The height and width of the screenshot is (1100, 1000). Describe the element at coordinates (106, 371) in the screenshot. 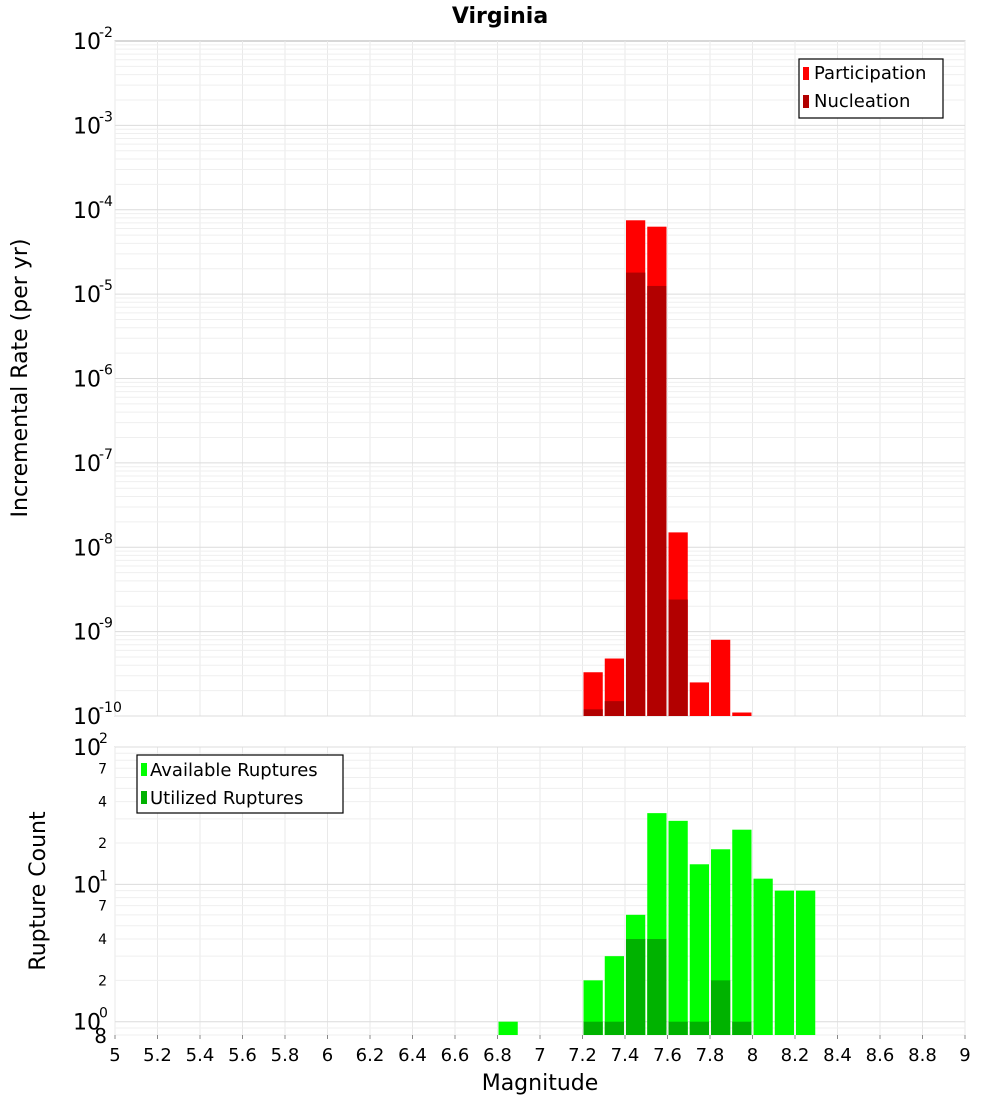

I see `top-y-tick-exponent: -6` at that location.